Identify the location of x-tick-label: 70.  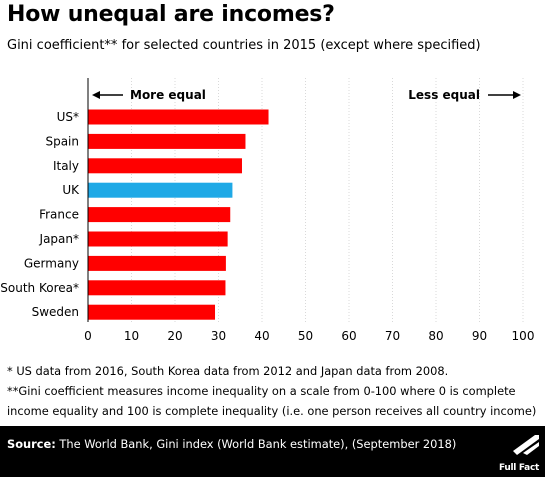
(392, 336).